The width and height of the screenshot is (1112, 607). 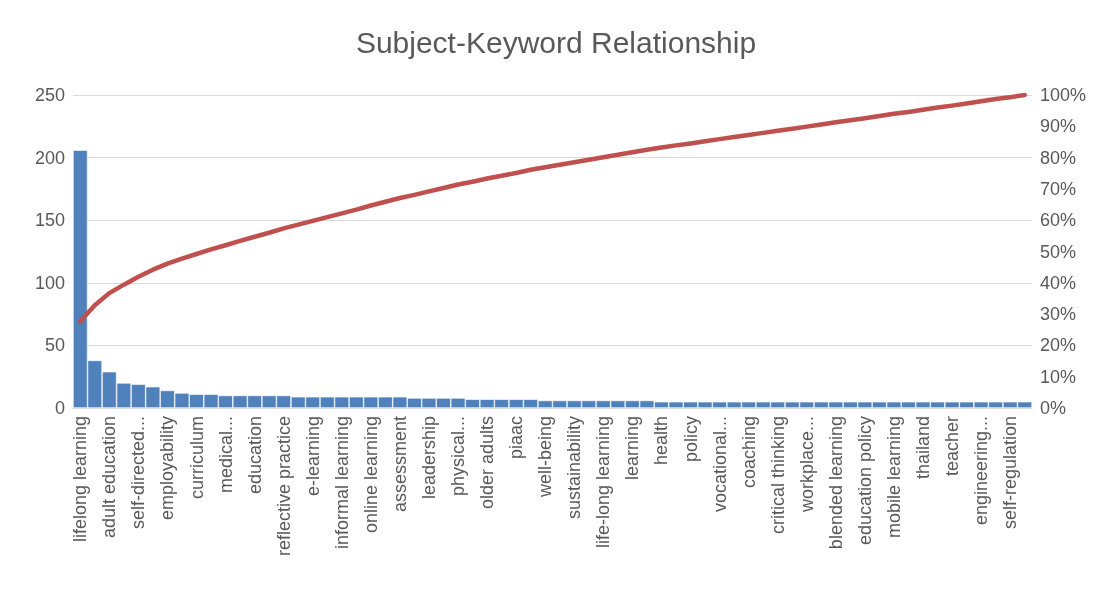 I want to click on x-tick-label: e-learning, so click(x=312, y=456).